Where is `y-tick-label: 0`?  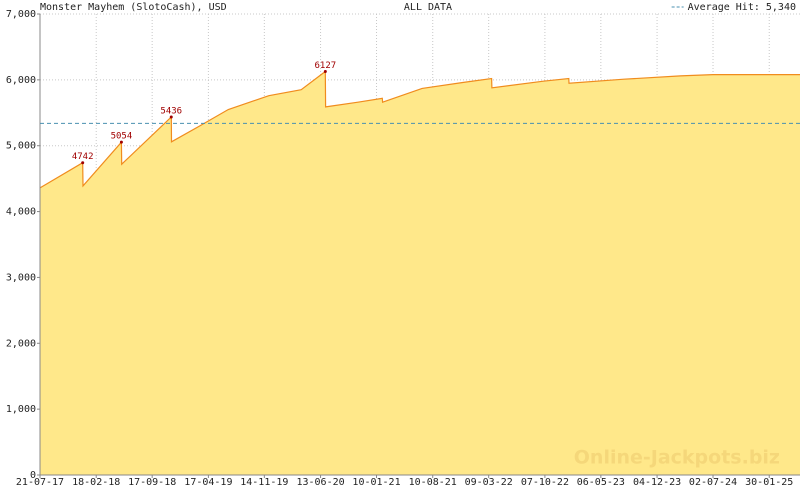 y-tick-label: 0 is located at coordinates (33, 475).